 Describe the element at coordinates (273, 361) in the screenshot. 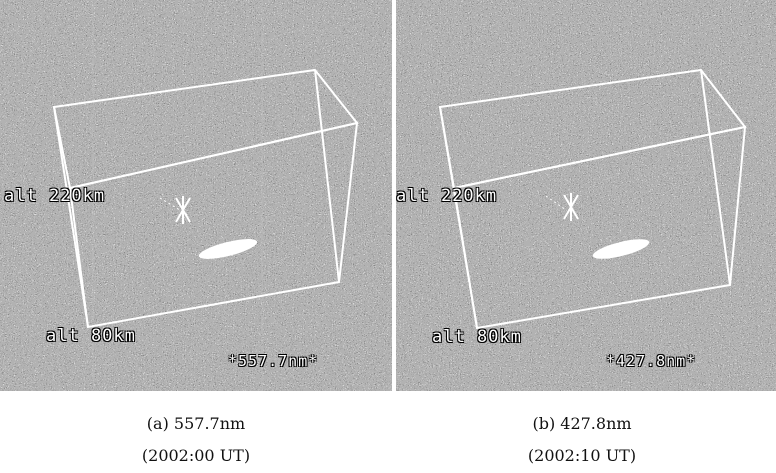

I see `wavelength-tag: *557.7nm*` at that location.